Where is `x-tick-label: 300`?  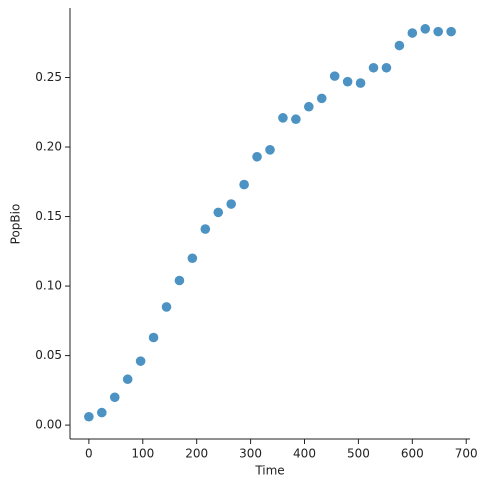 x-tick-label: 300 is located at coordinates (250, 454).